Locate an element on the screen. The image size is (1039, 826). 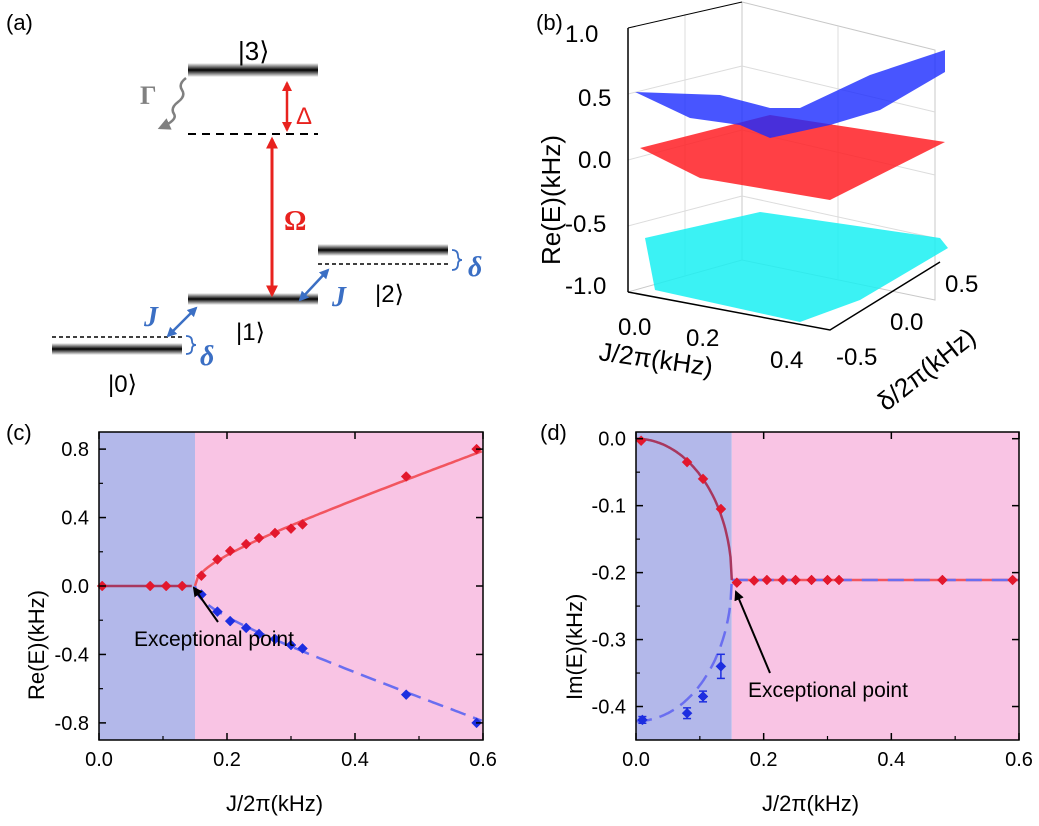
z-tick-label: 0.5 is located at coordinates (594, 98).